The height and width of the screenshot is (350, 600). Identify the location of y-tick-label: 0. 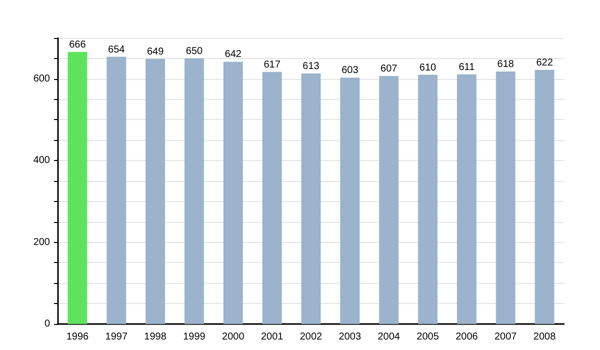
(47, 324).